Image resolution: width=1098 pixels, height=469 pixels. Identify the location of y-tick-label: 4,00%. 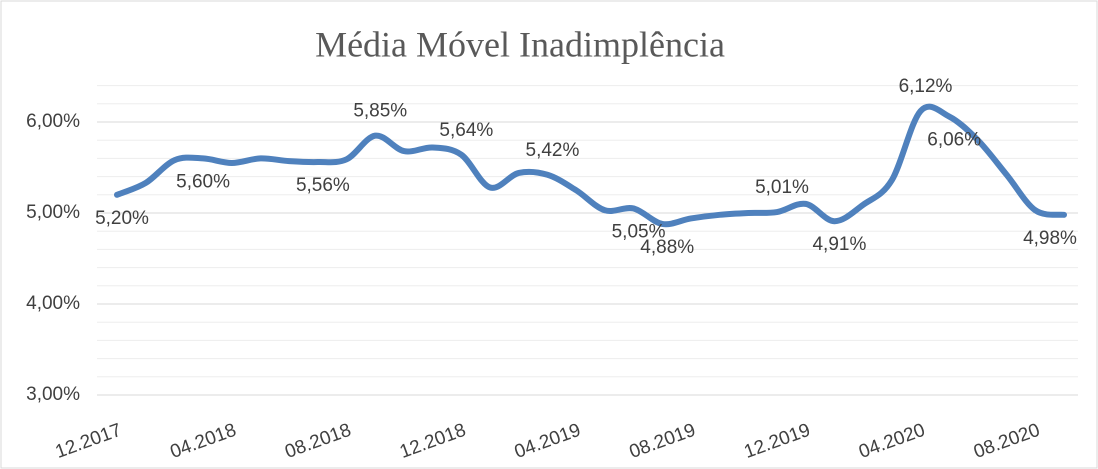
(53, 303).